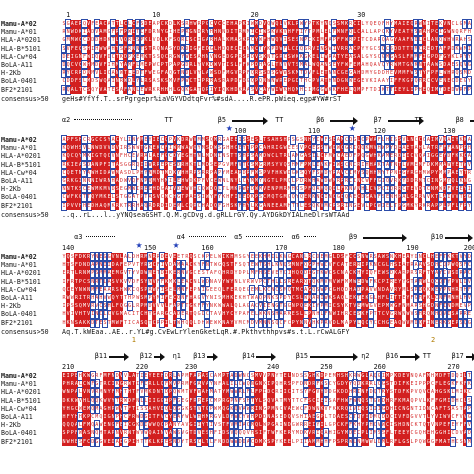 This screenshot has height=474, width=474. I want to click on strand-arrow, so click(118, 357).